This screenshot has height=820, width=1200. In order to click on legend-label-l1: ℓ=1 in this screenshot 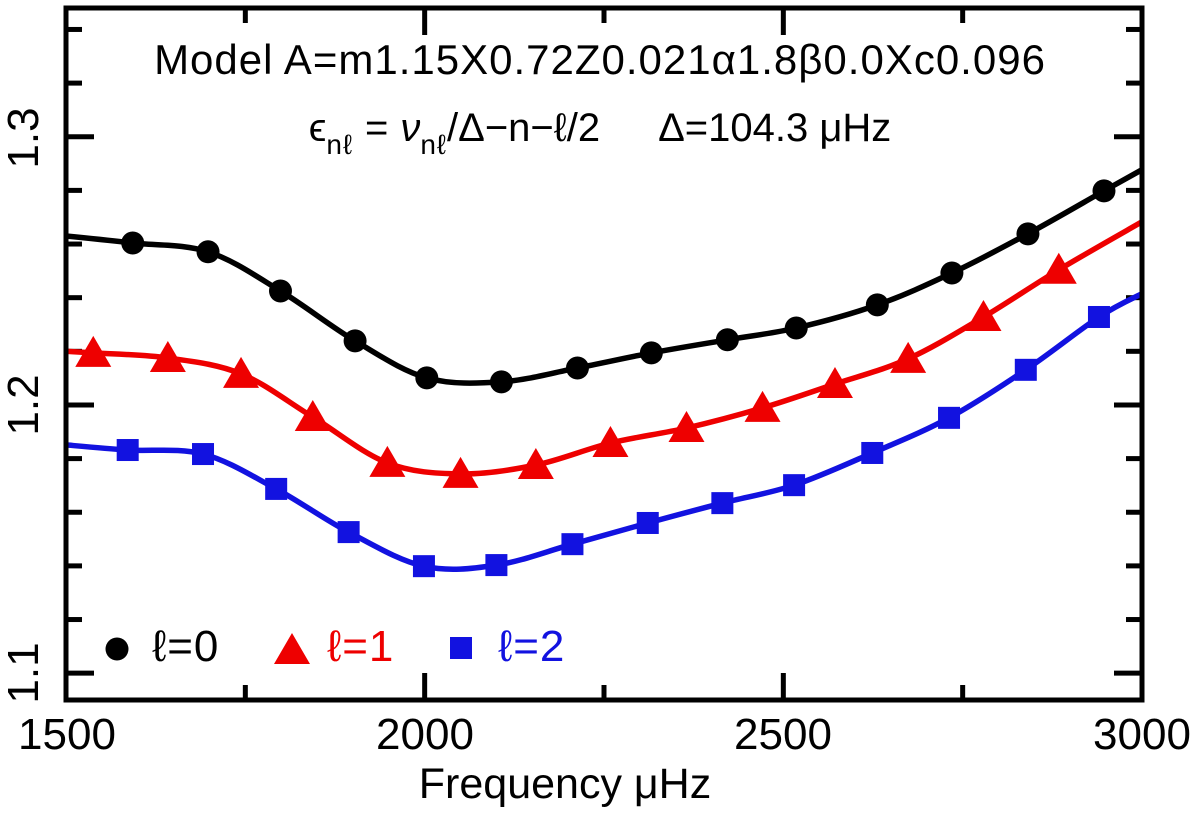, I will do `click(361, 646)`.